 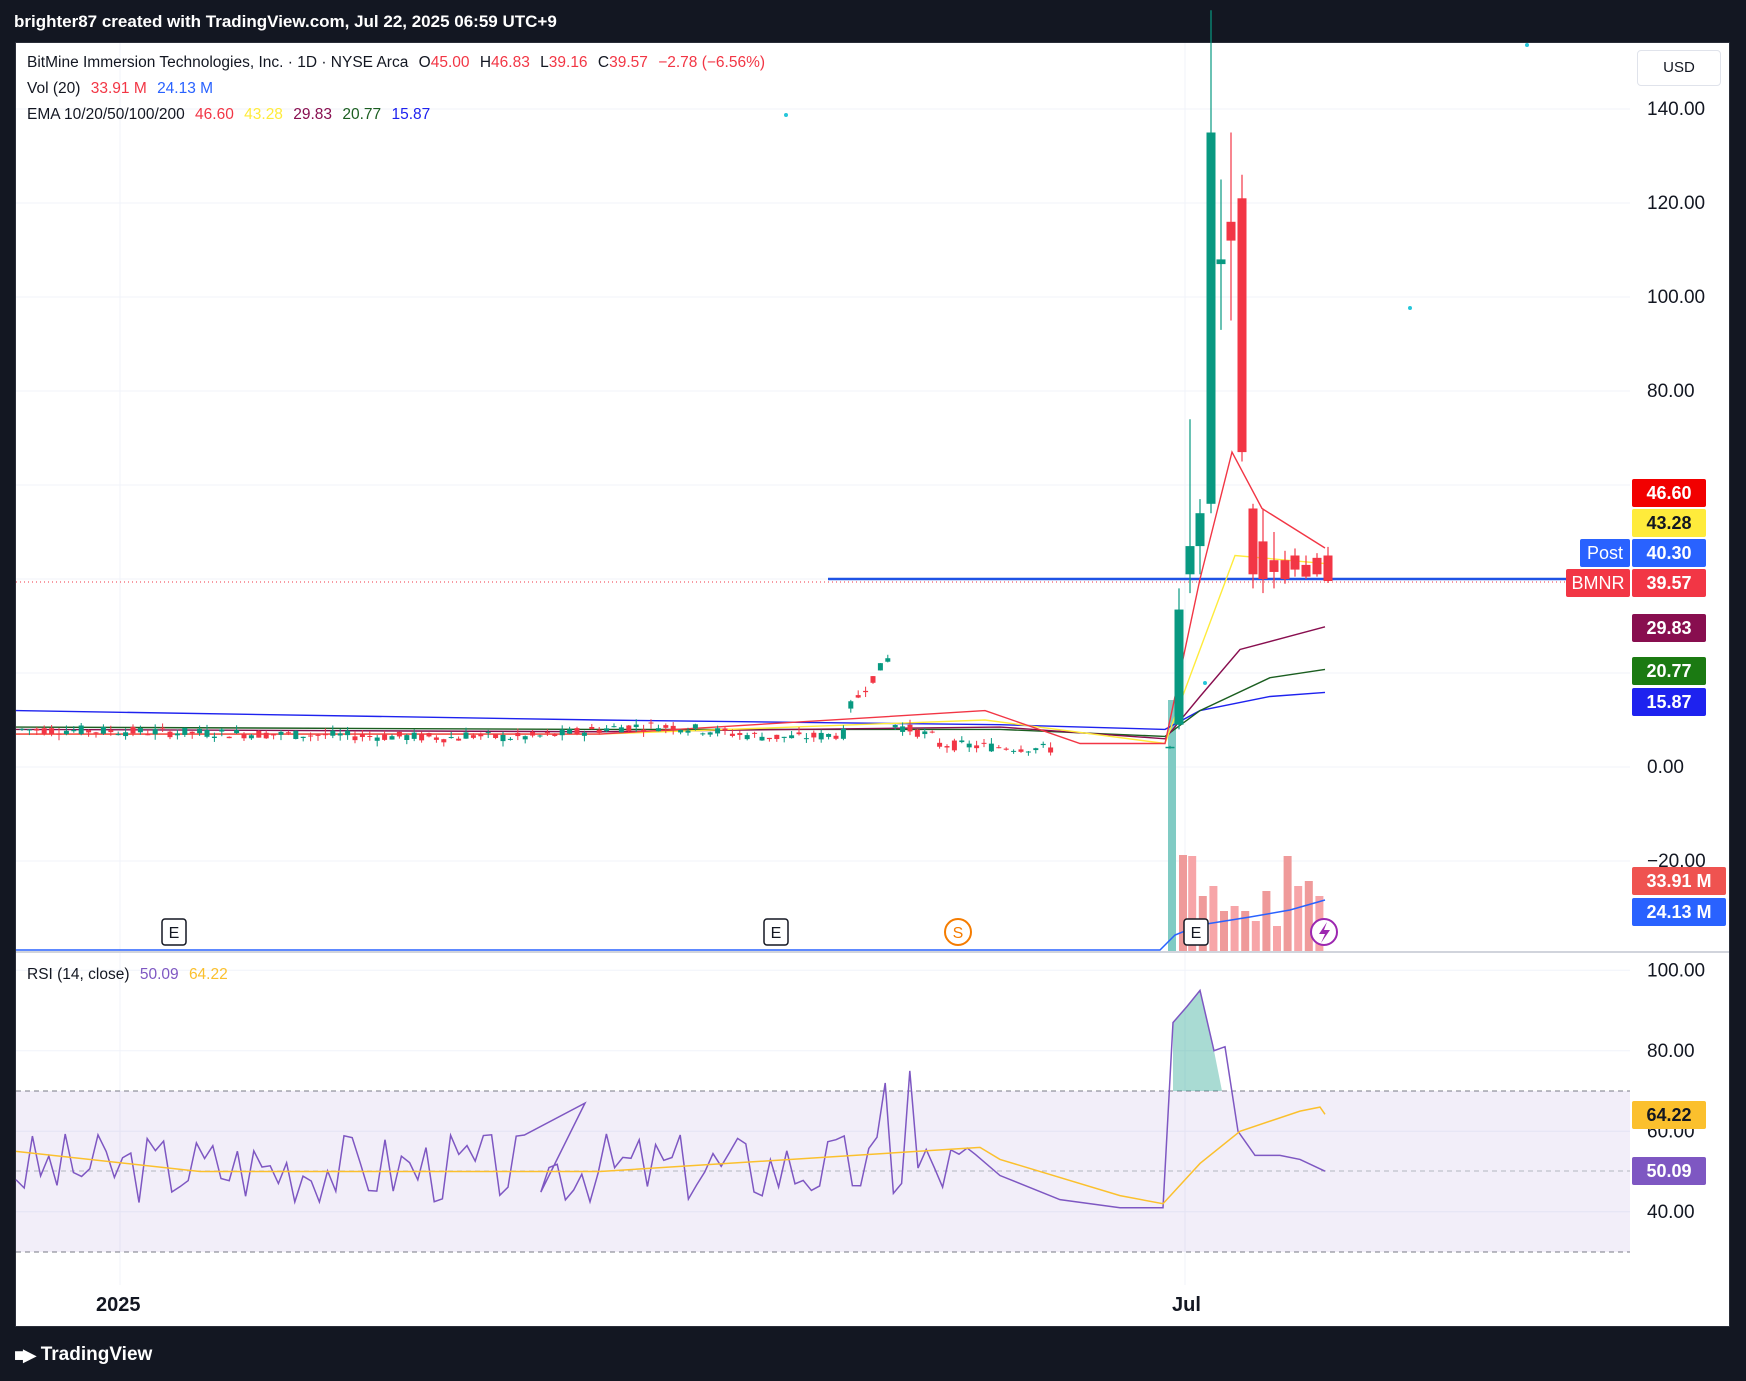 What do you see at coordinates (185, 88) in the screenshot?
I see `vol-ma-value: 24.13 M` at bounding box center [185, 88].